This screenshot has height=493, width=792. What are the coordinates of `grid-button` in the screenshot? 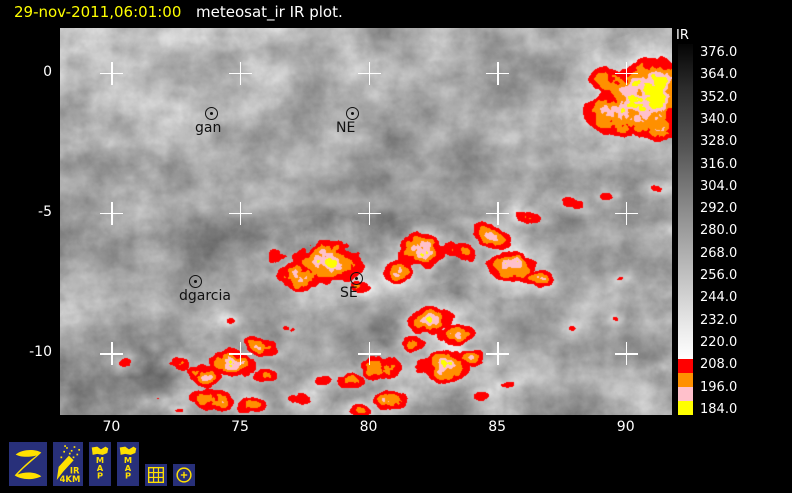 It's located at (156, 475).